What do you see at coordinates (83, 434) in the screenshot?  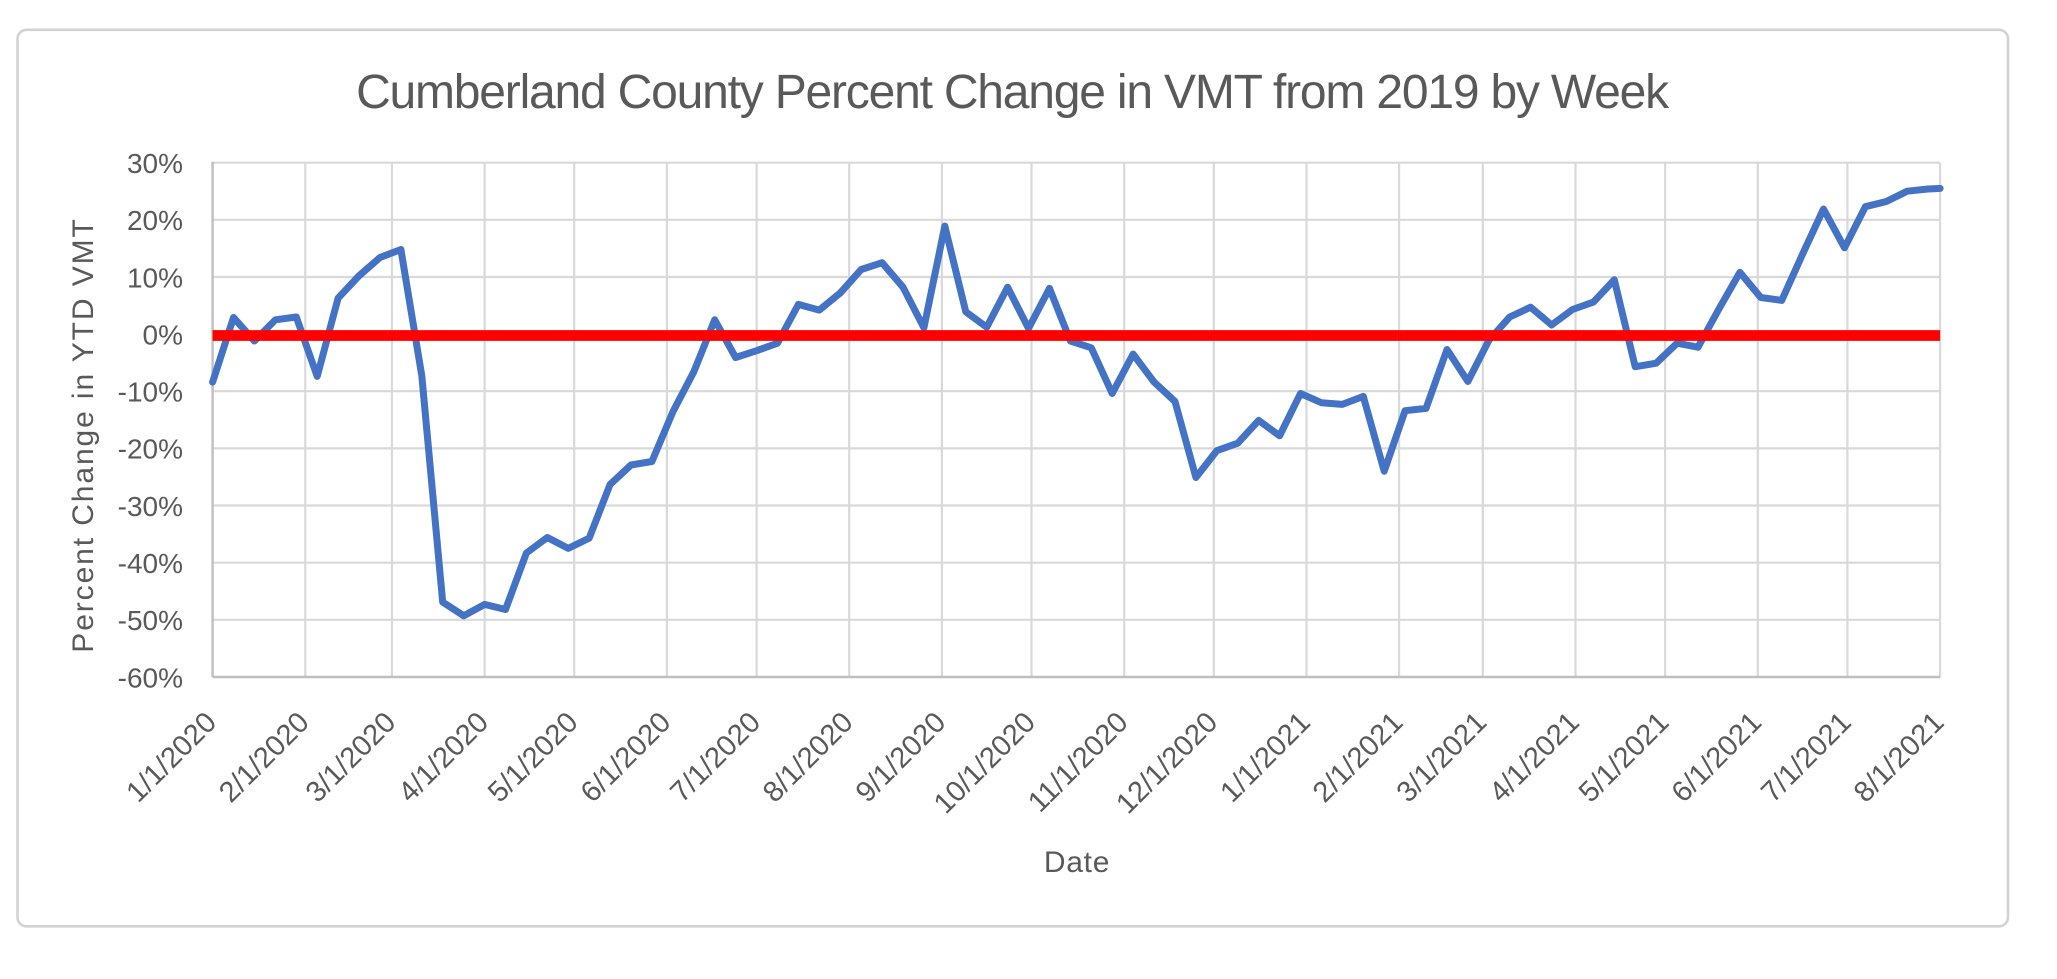 I see `svg-text: Percent Change in YTD VMT` at bounding box center [83, 434].